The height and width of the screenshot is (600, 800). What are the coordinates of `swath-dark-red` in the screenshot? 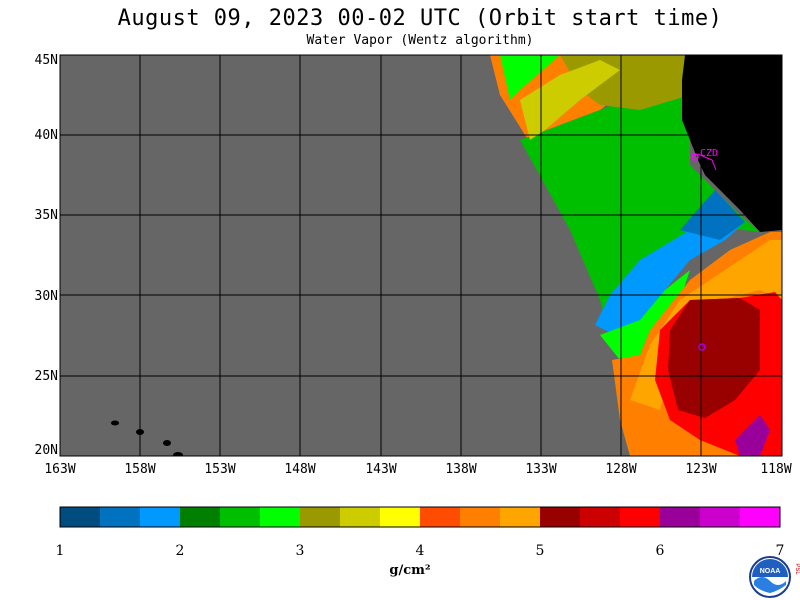 It's located at (714, 358).